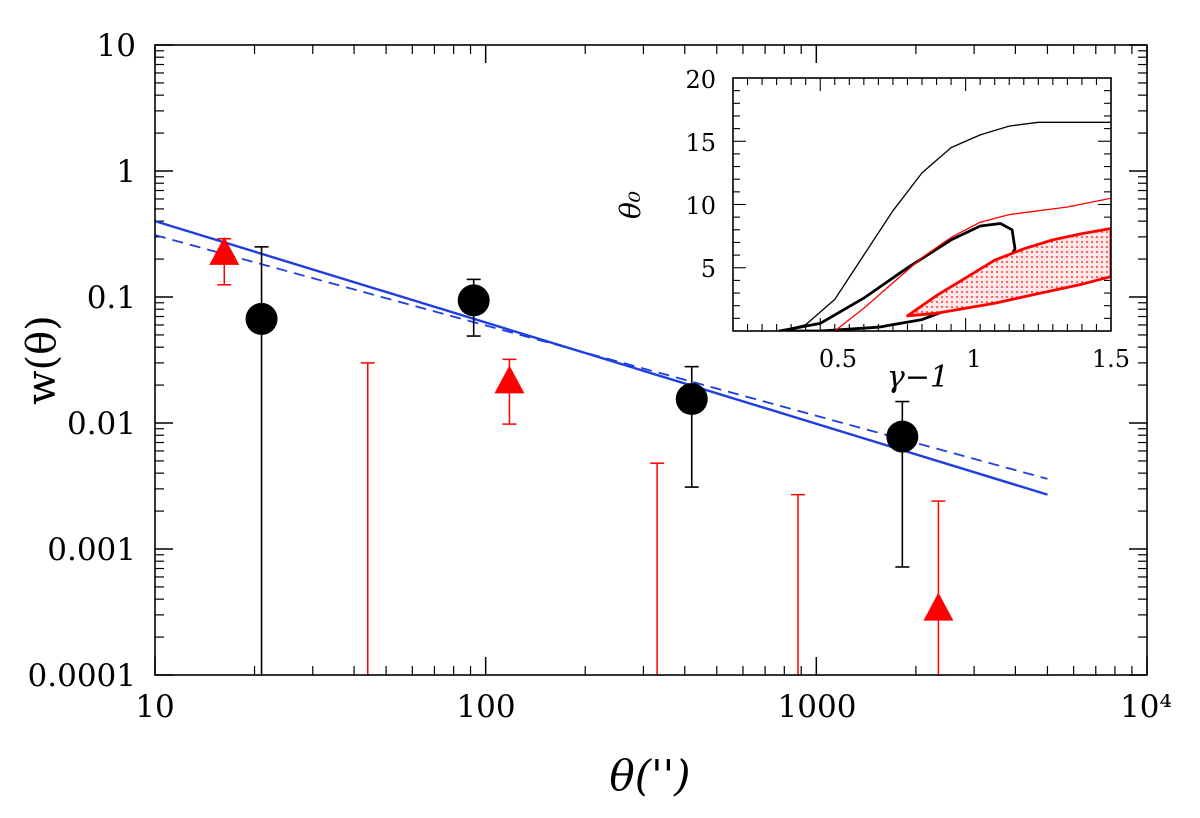 The height and width of the screenshot is (818, 1200). What do you see at coordinates (1111, 359) in the screenshot?
I see `inset-x-tick-label: 1.5` at bounding box center [1111, 359].